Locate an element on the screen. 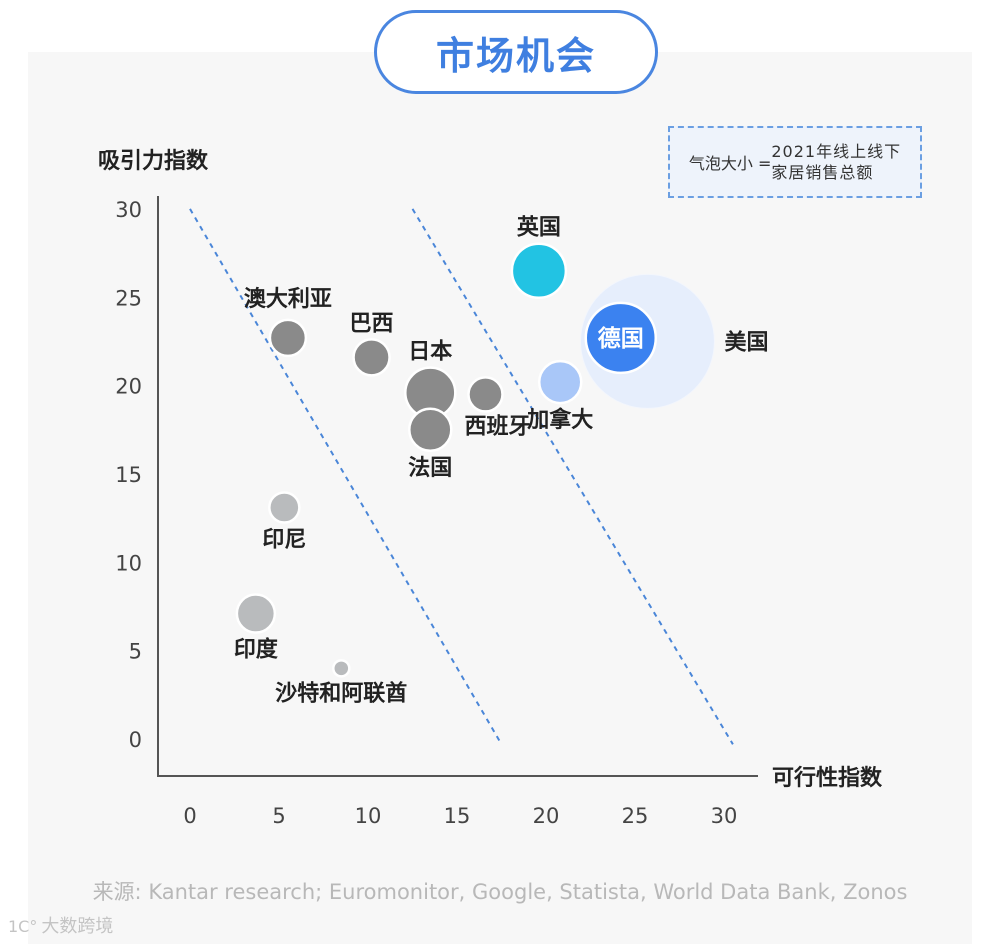 This screenshot has width=1000, height=944. bubble-巴西 is located at coordinates (371, 357).